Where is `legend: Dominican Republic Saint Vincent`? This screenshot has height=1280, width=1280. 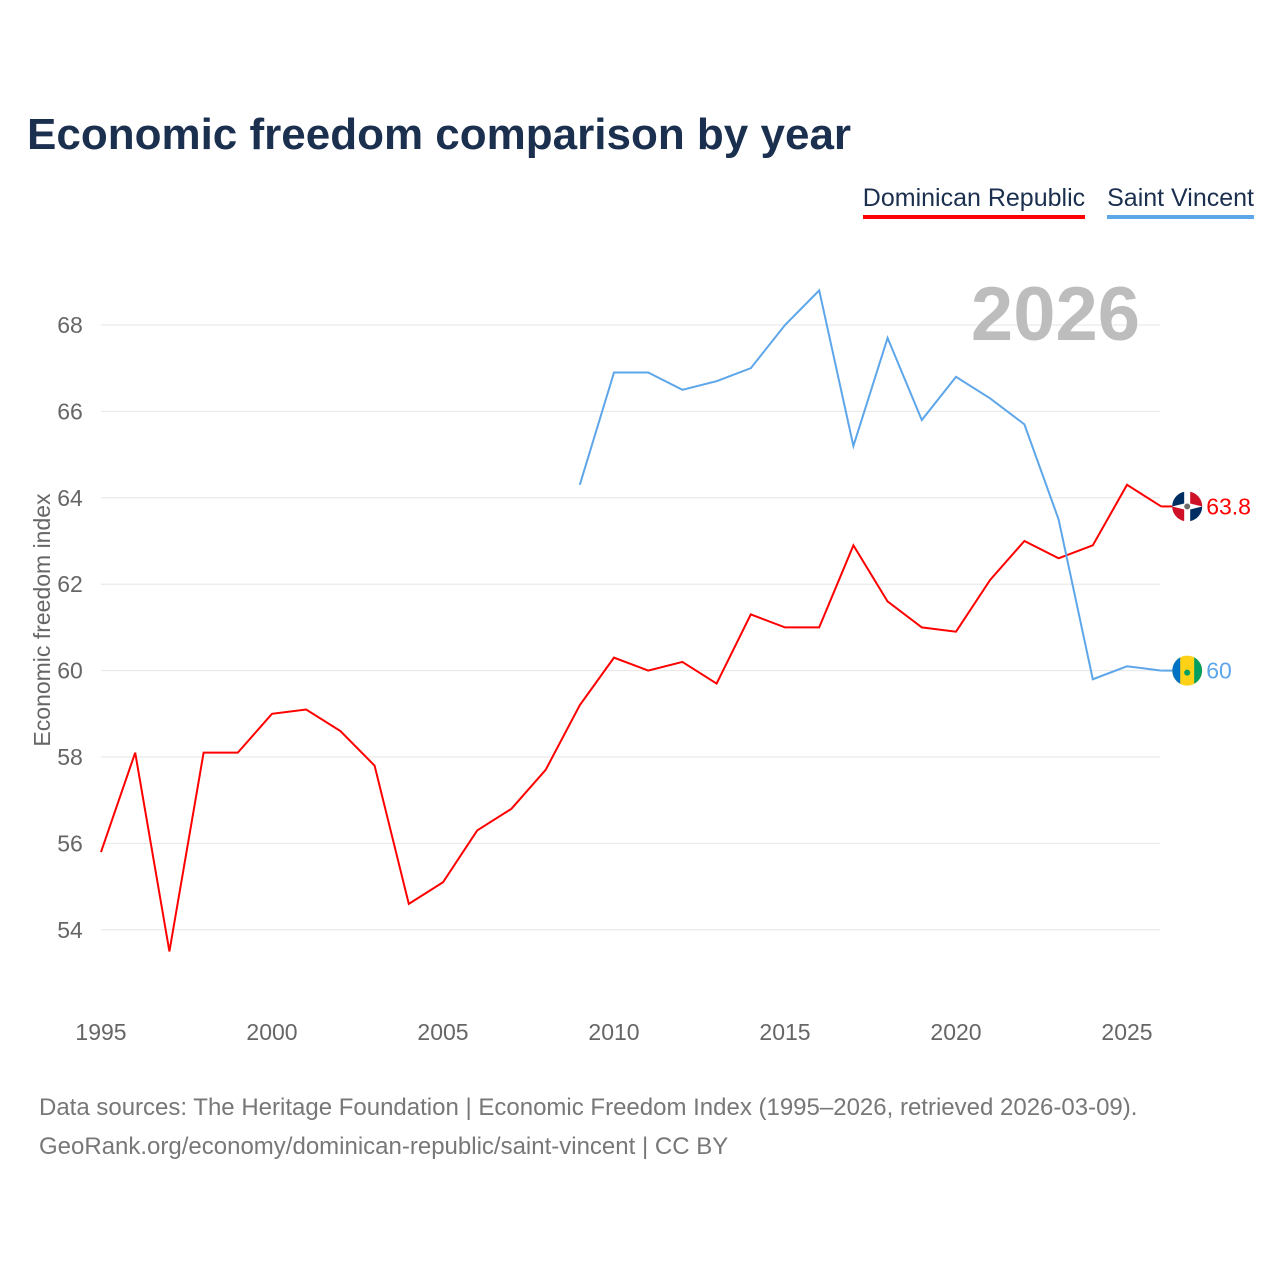
legend: Dominican Republic Saint Vincent is located at coordinates (1058, 201).